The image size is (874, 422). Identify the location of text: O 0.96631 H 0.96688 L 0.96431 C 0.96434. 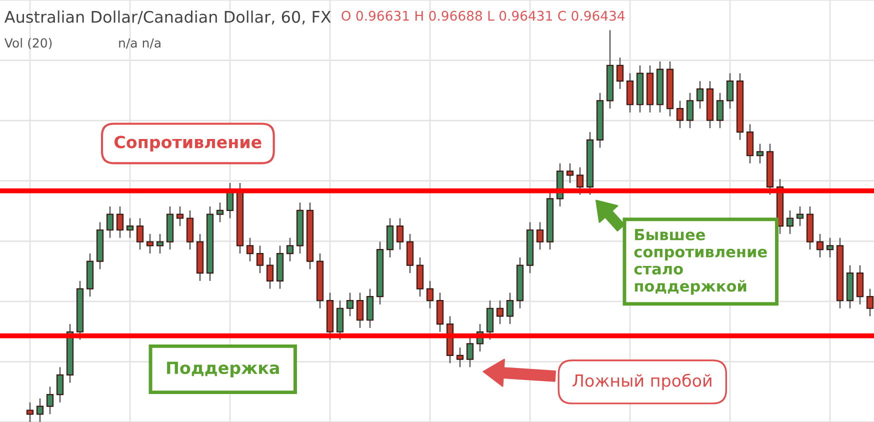
(483, 15).